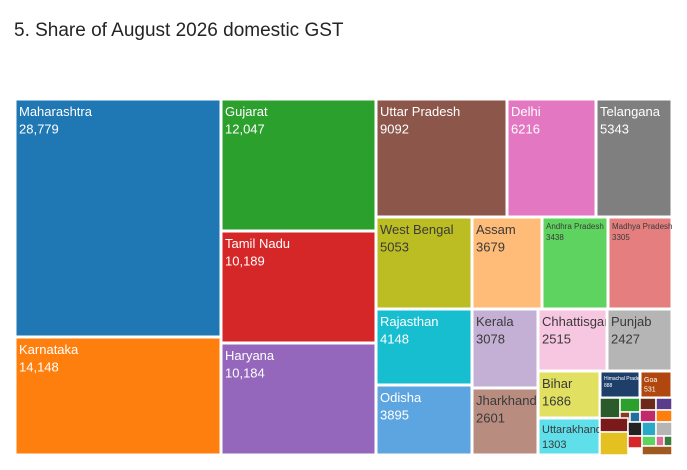  I want to click on tile-name-himachal-pradesh: Himachal Pradesh, so click(624, 379).